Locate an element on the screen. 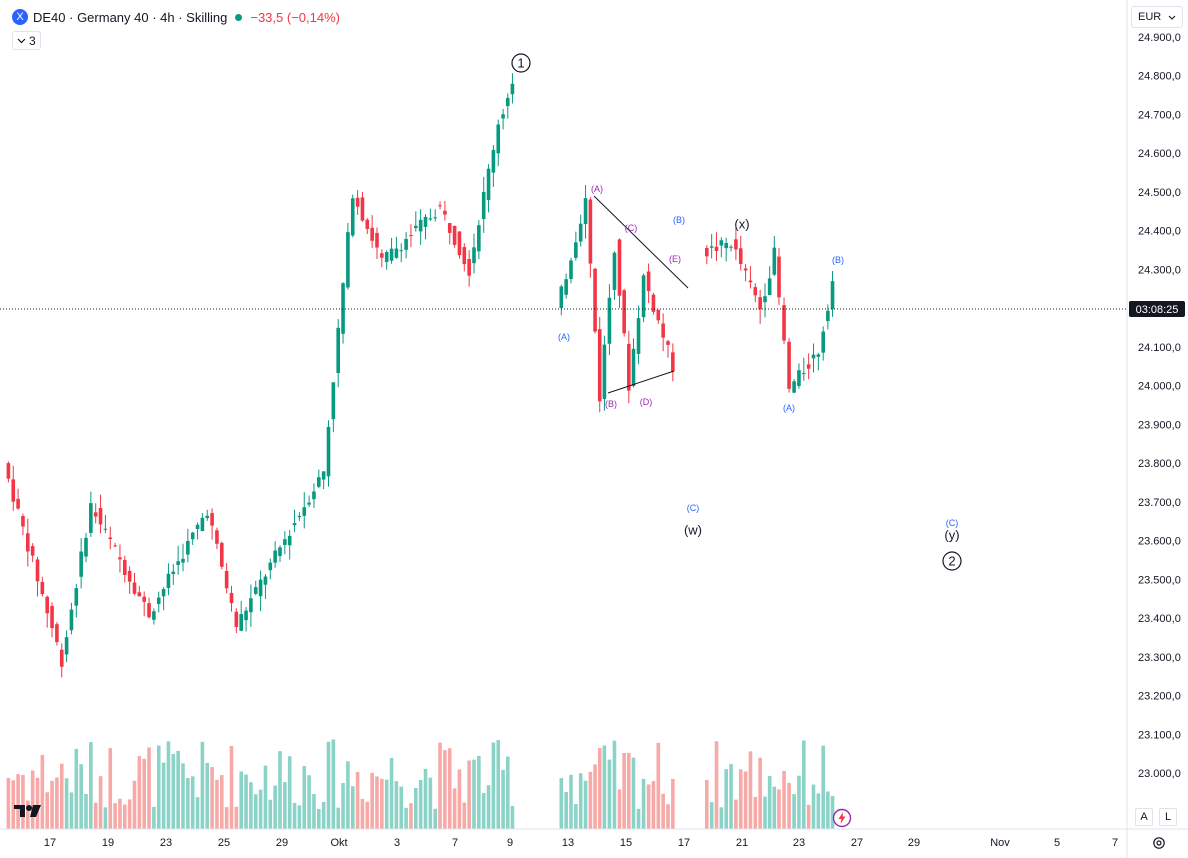 The width and height of the screenshot is (1188, 858). wave-label: (w) is located at coordinates (693, 530).